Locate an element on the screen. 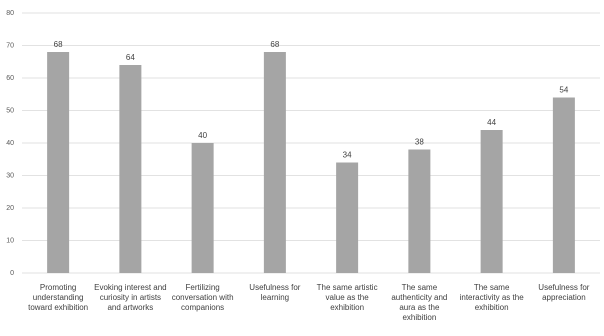  y-tick-label: 50 is located at coordinates (10, 110).